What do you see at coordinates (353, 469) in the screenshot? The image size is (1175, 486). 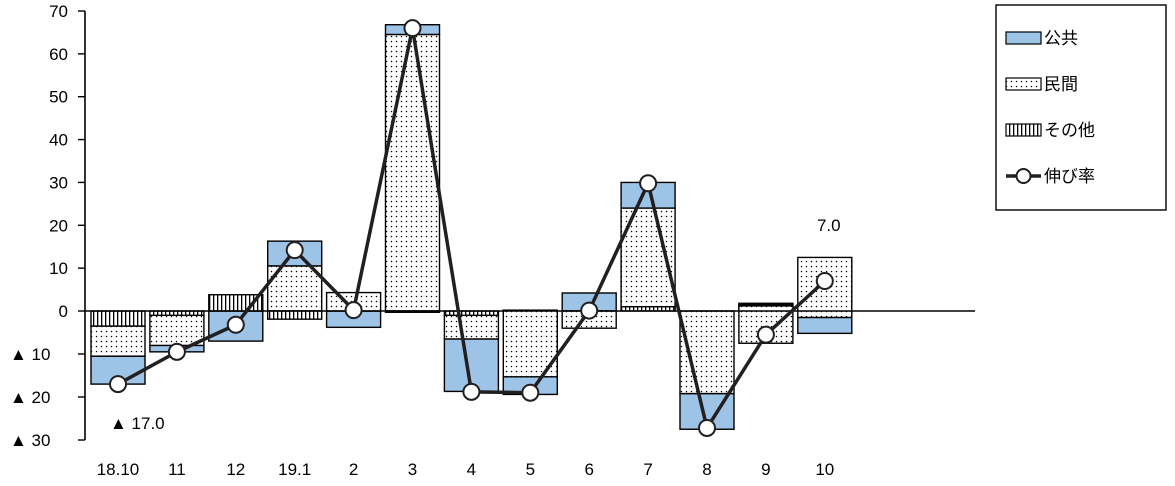 I see `x-tick-label-4: 2` at bounding box center [353, 469].